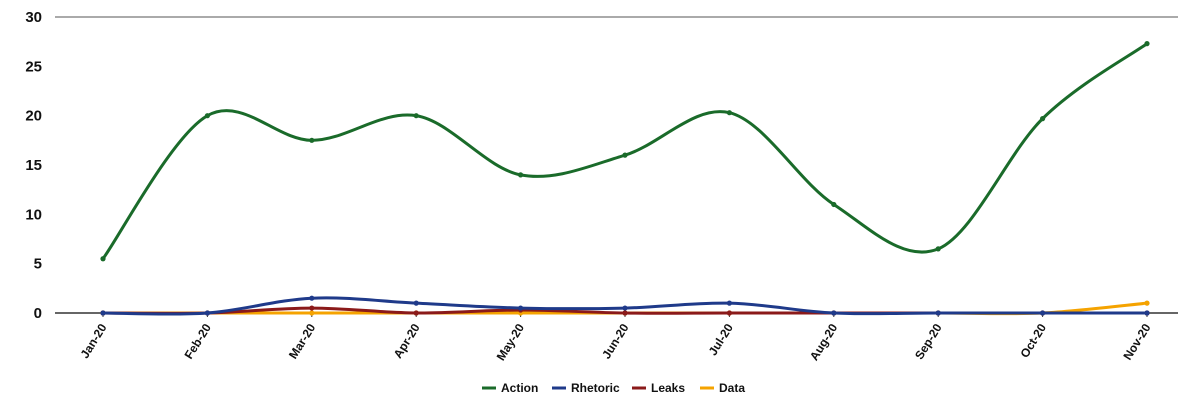 This screenshot has height=398, width=1188. Describe the element at coordinates (668, 388) in the screenshot. I see `legend-label: Leaks` at that location.